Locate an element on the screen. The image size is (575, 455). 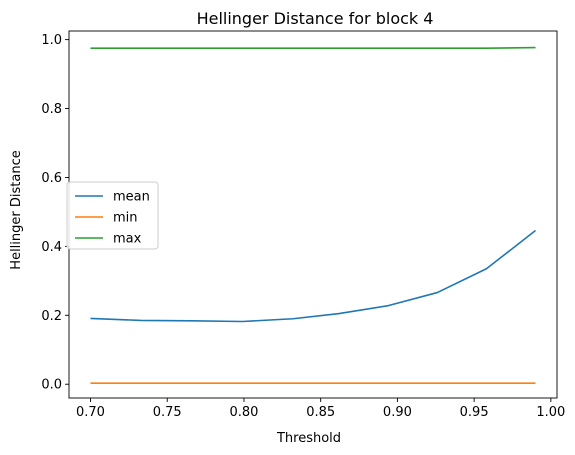
x-tick-label: 1.00 is located at coordinates (550, 412).